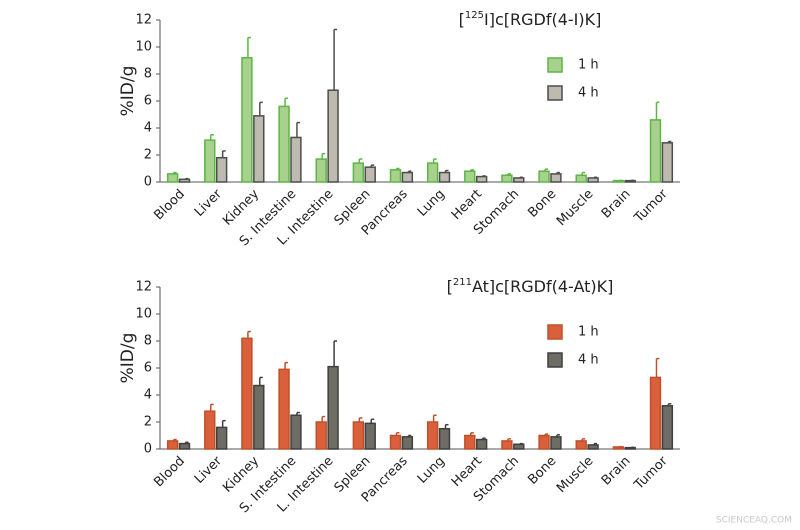  I want to click on chart-title: [125I]c[RGDf(4-I)K], so click(530, 19).